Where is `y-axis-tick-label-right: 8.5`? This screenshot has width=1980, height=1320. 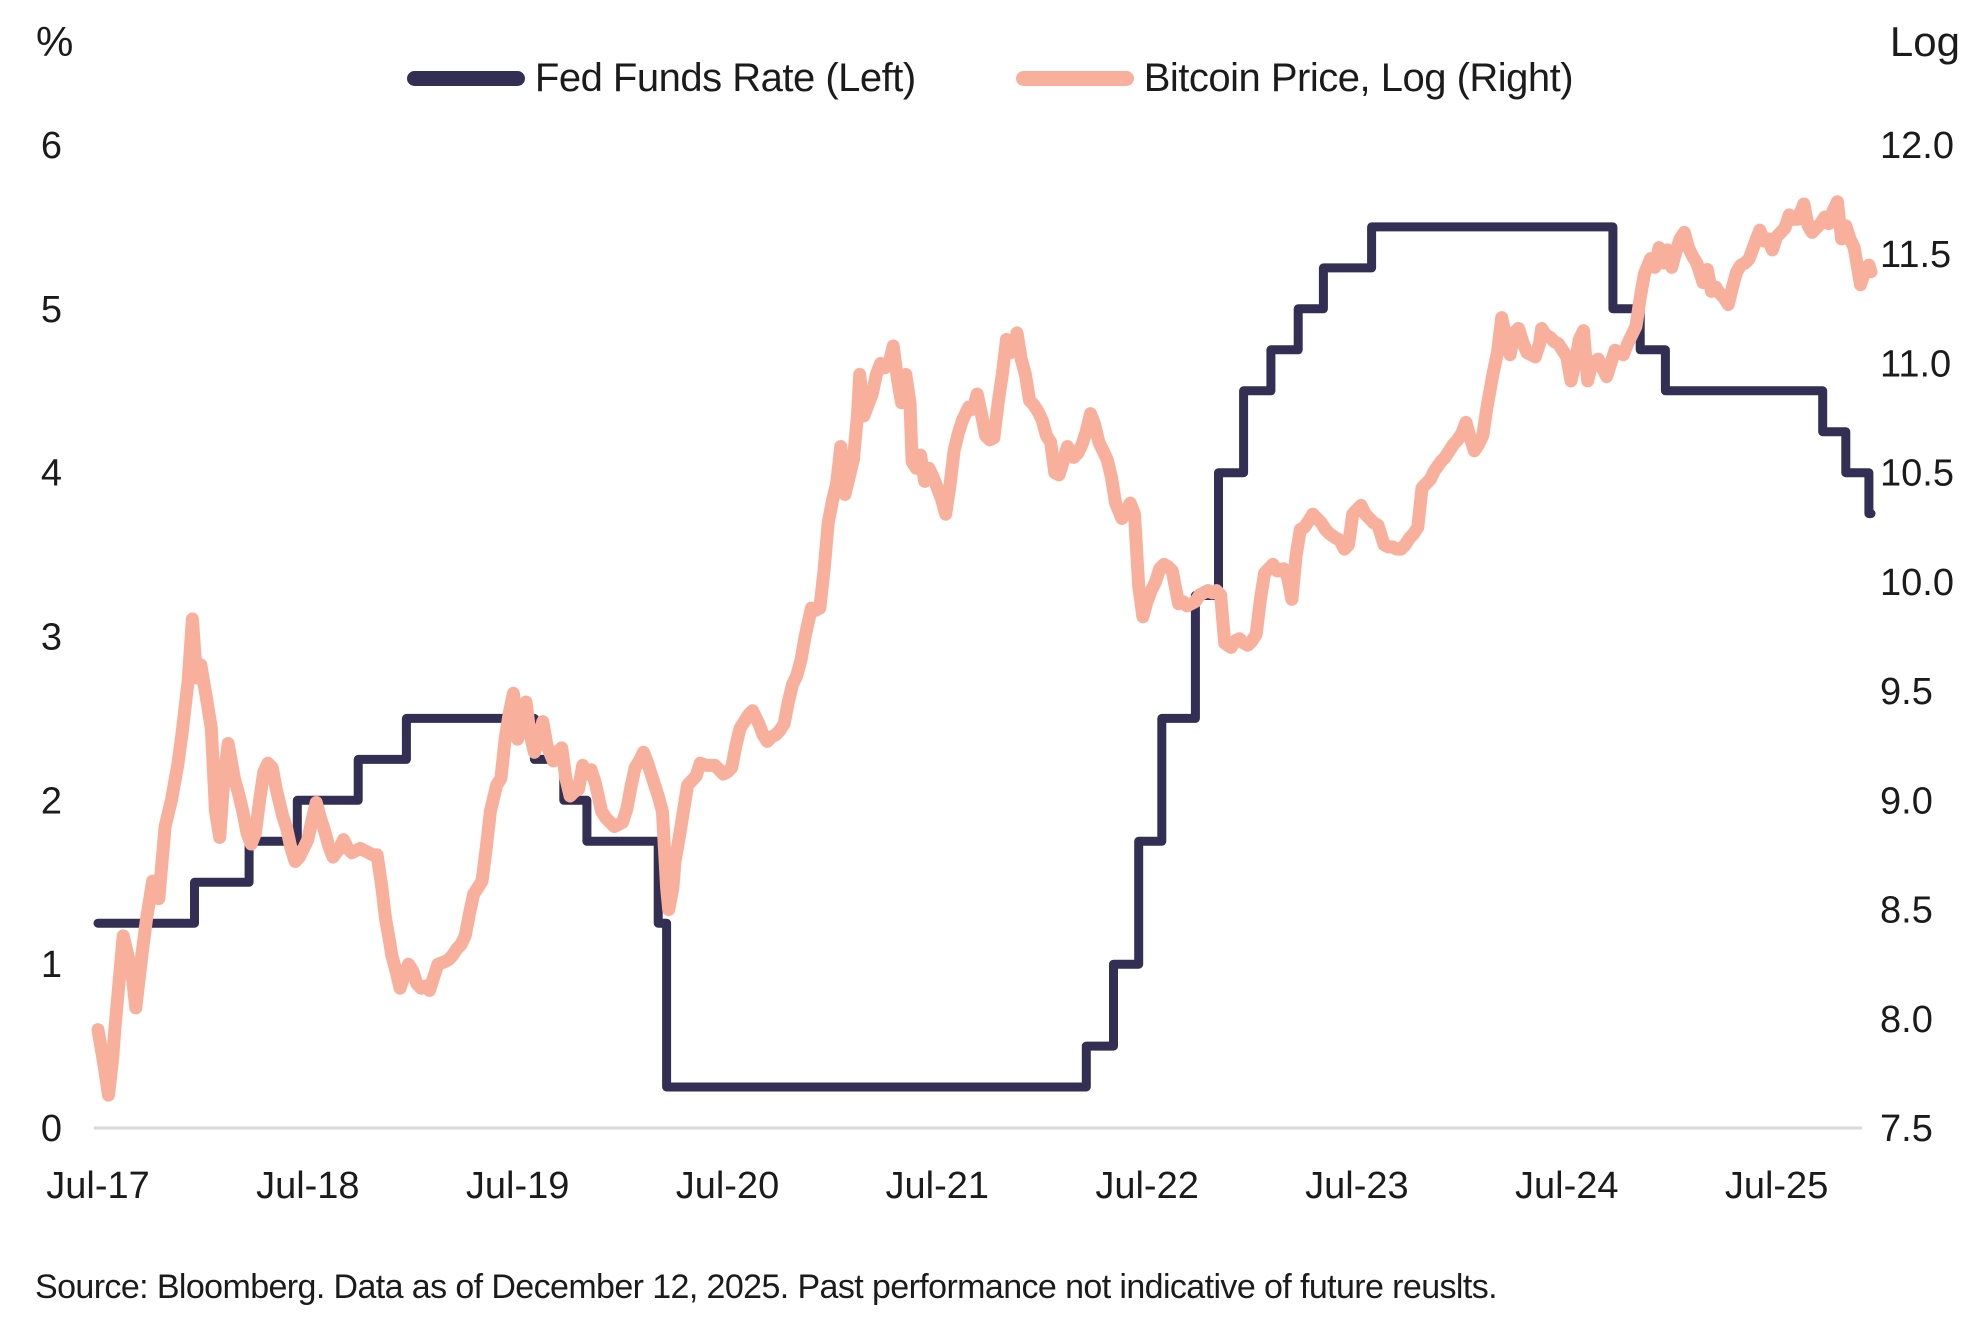 y-axis-tick-label-right: 8.5 is located at coordinates (1906, 911).